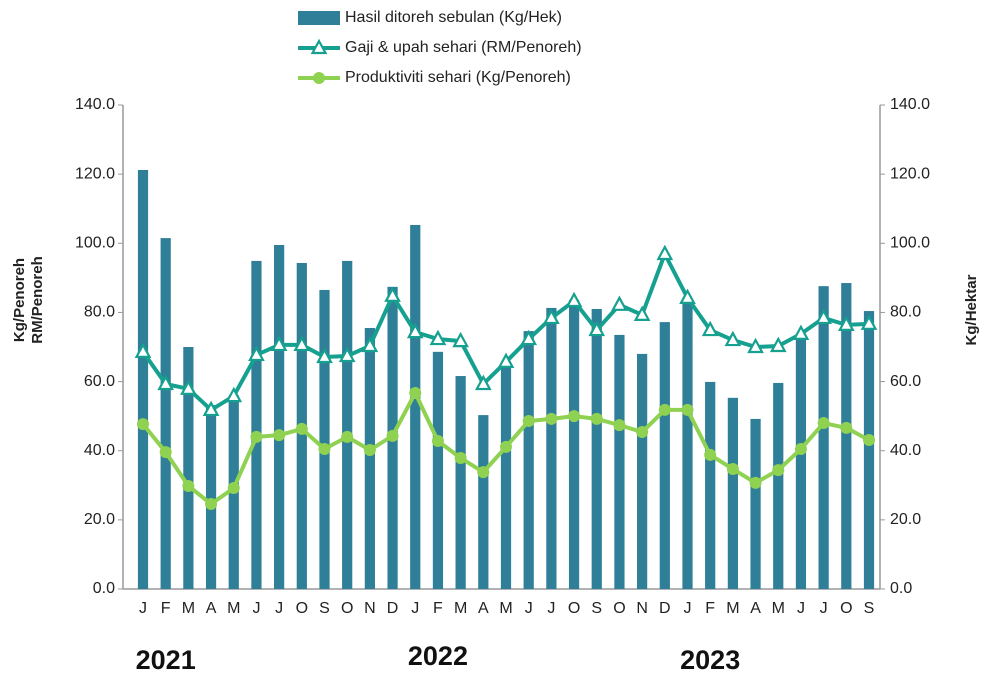 The height and width of the screenshot is (677, 985). I want to click on y-tick-label: 0.0, so click(104, 588).